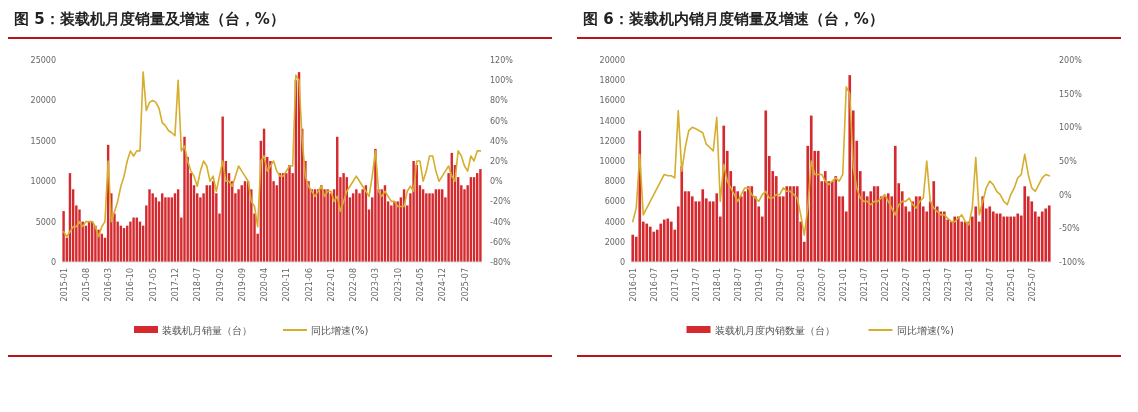 The image size is (1138, 412). Describe the element at coordinates (733, 19) in the screenshot. I see `chart-title: 图 6：装载机内销月度销量及增速（台，%）` at that location.